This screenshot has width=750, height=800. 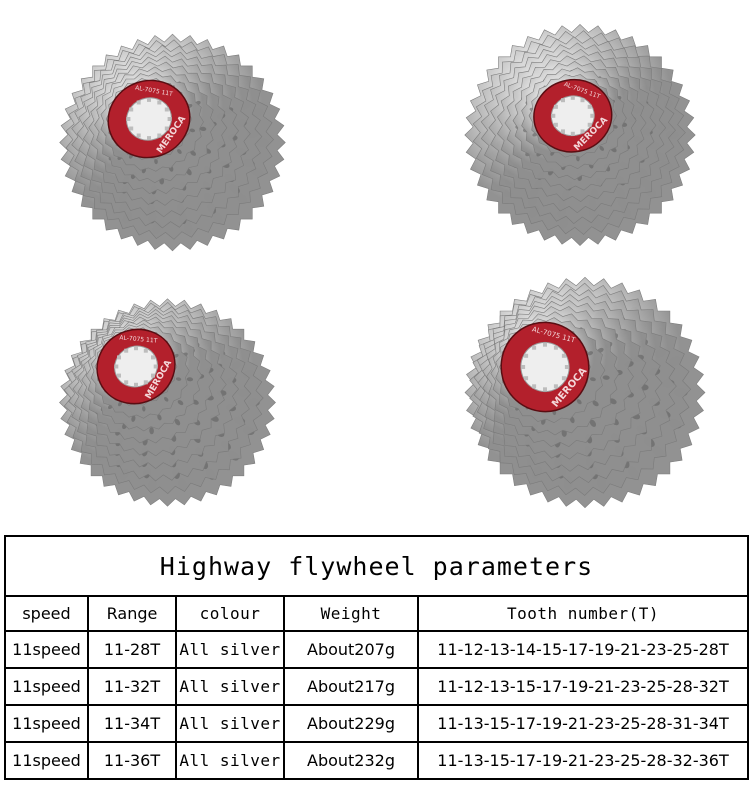 What do you see at coordinates (132, 613) in the screenshot?
I see `header-range: Range` at bounding box center [132, 613].